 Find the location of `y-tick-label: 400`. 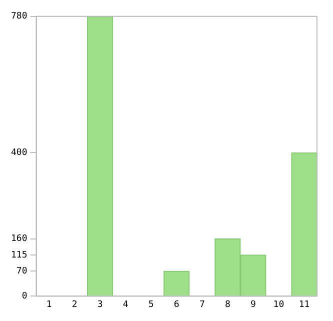

y-tick-label: 400 is located at coordinates (19, 153).